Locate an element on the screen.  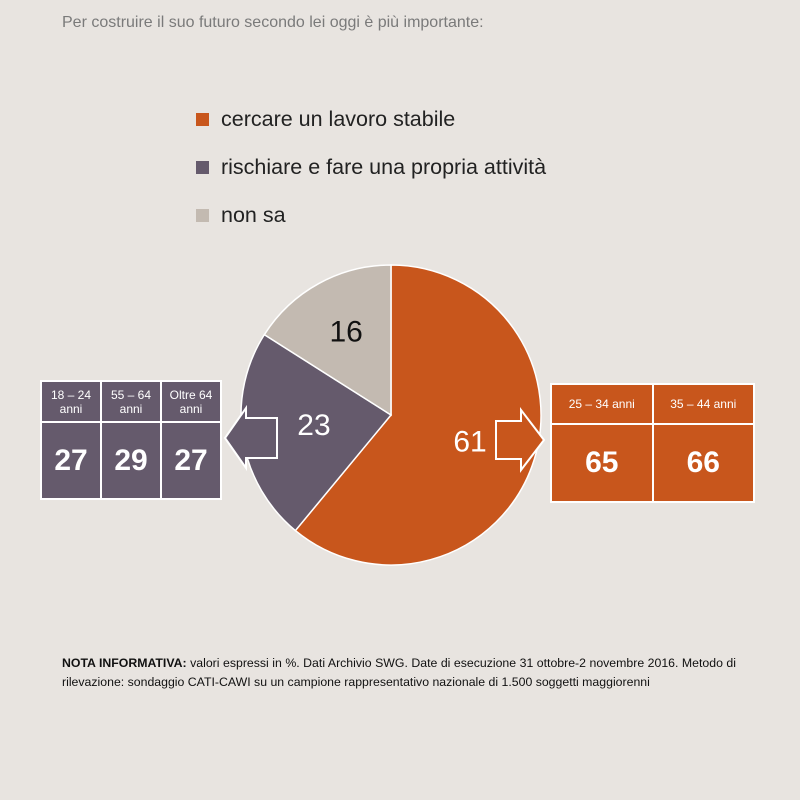
footnote-bold: NOTA INFORMATIVA: is located at coordinates (124, 663).